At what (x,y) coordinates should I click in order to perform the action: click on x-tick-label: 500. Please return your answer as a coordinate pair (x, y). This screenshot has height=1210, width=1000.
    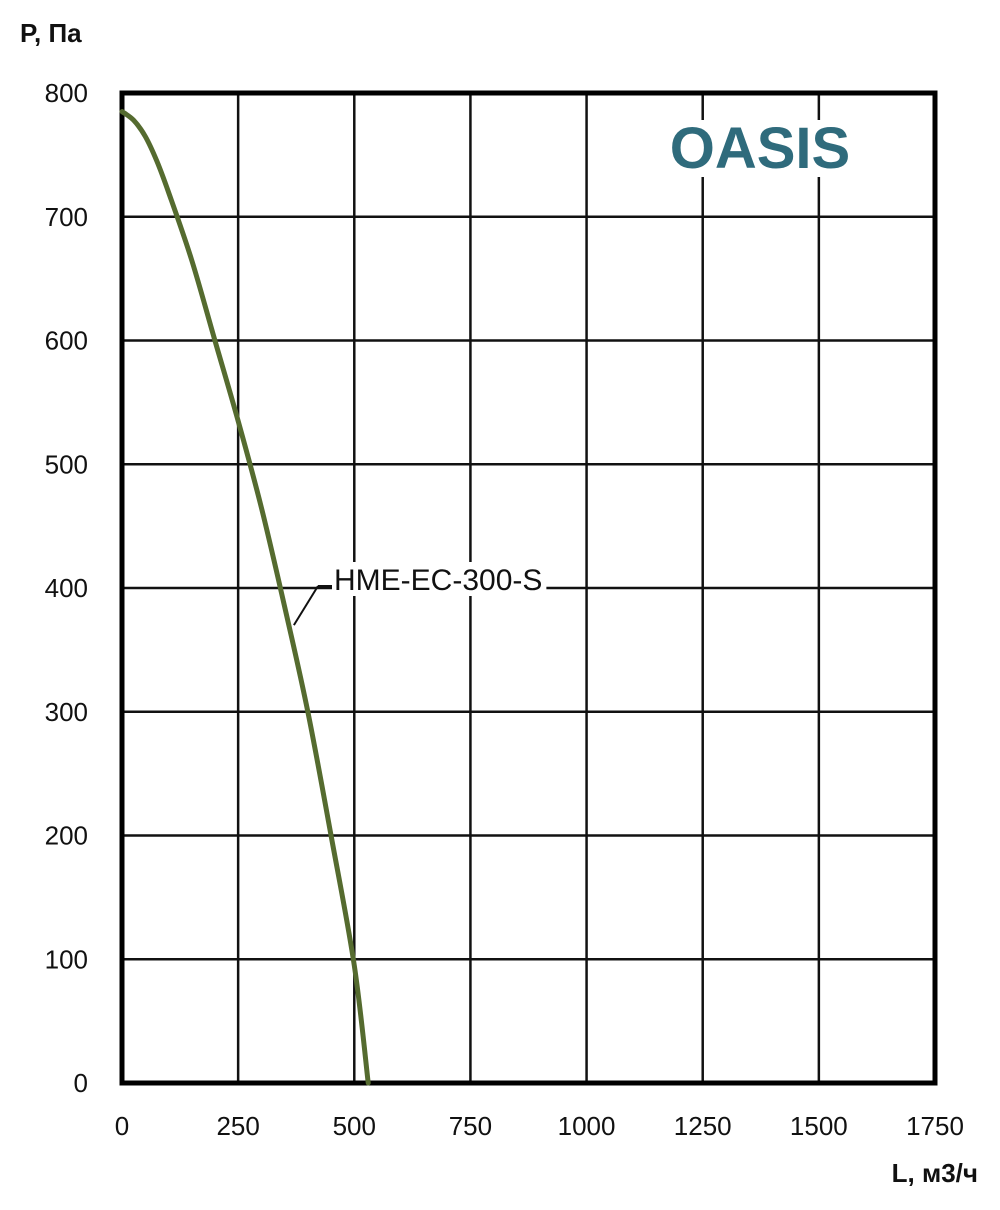
    Looking at the image, I should click on (354, 1126).